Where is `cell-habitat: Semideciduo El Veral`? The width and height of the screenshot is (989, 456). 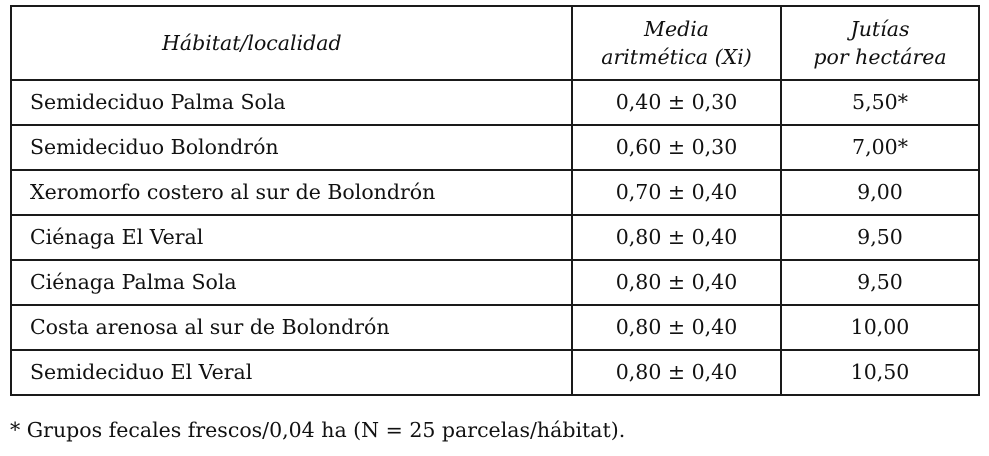
cell-habitat: Semideciduo El Veral is located at coordinates (291, 372).